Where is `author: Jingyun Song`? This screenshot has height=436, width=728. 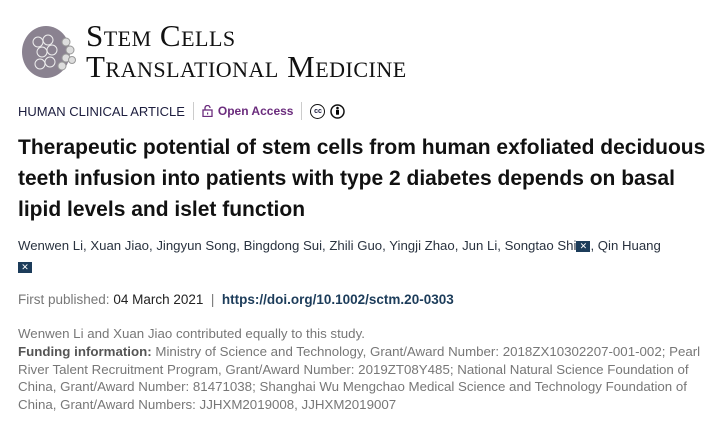 author: Jingyun Song is located at coordinates (196, 245).